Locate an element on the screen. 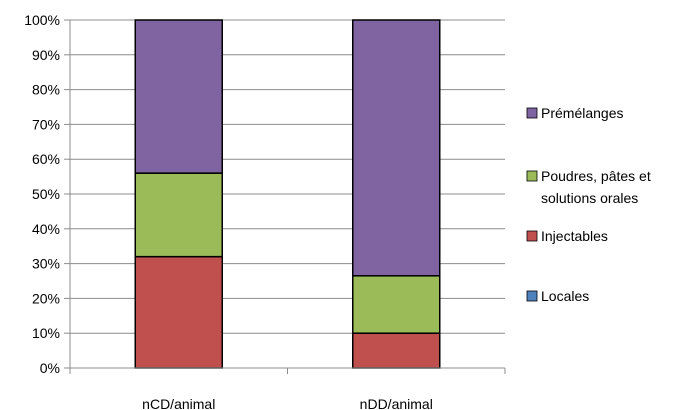 This screenshot has height=410, width=694. legend-label: solutions orales is located at coordinates (589, 198).